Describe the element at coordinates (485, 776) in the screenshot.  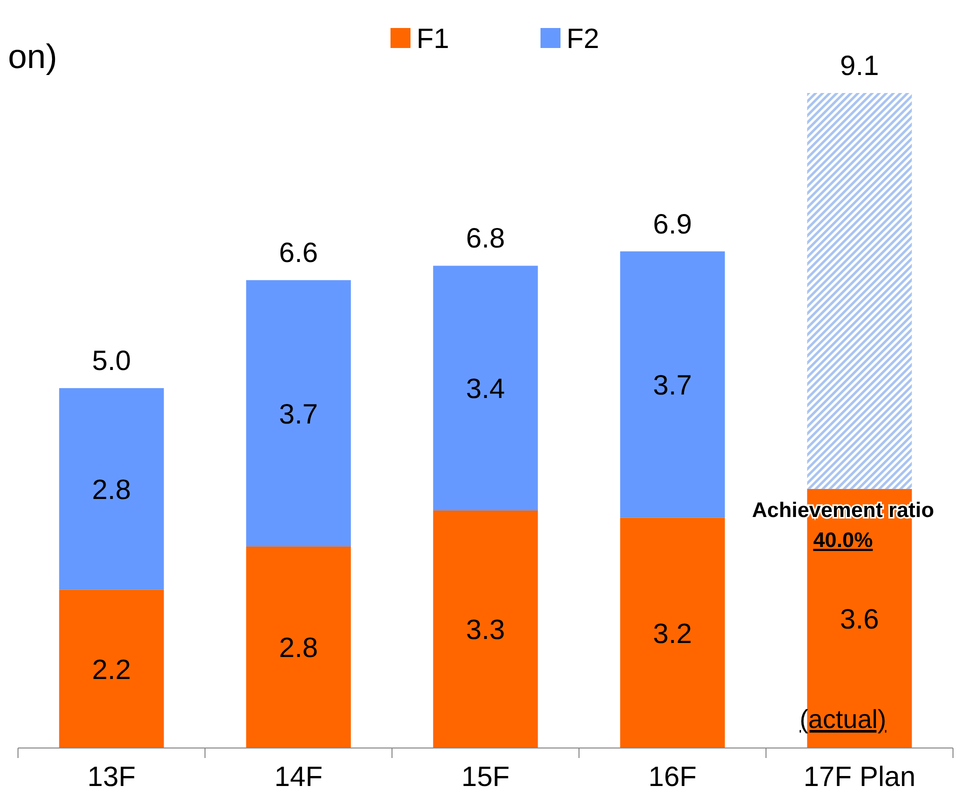
I see `x-tick-label: 15F` at that location.